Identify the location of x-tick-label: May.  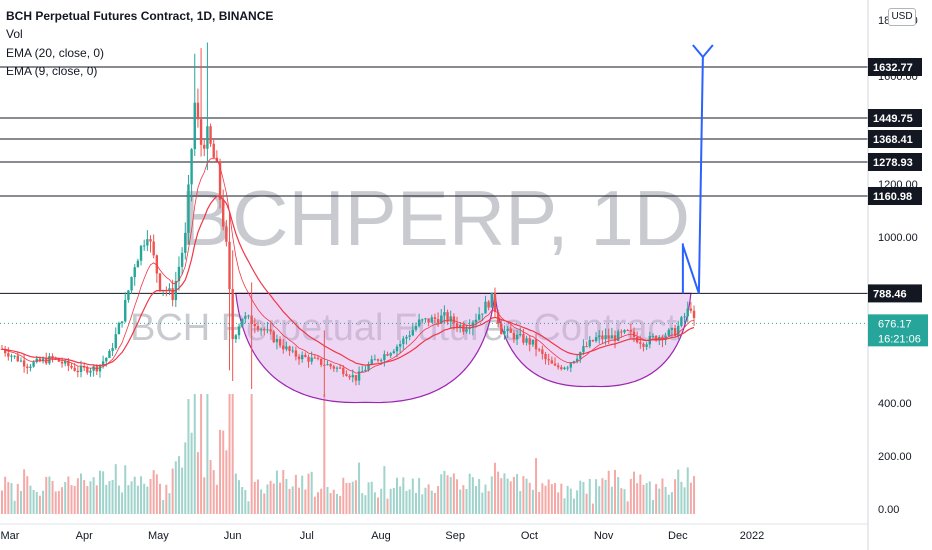
(158, 536).